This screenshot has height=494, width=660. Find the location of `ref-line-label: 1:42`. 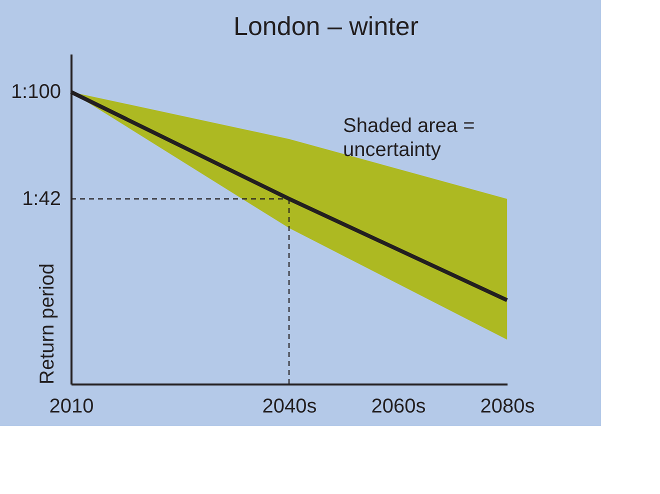

ref-line-label: 1:42 is located at coordinates (41, 199).